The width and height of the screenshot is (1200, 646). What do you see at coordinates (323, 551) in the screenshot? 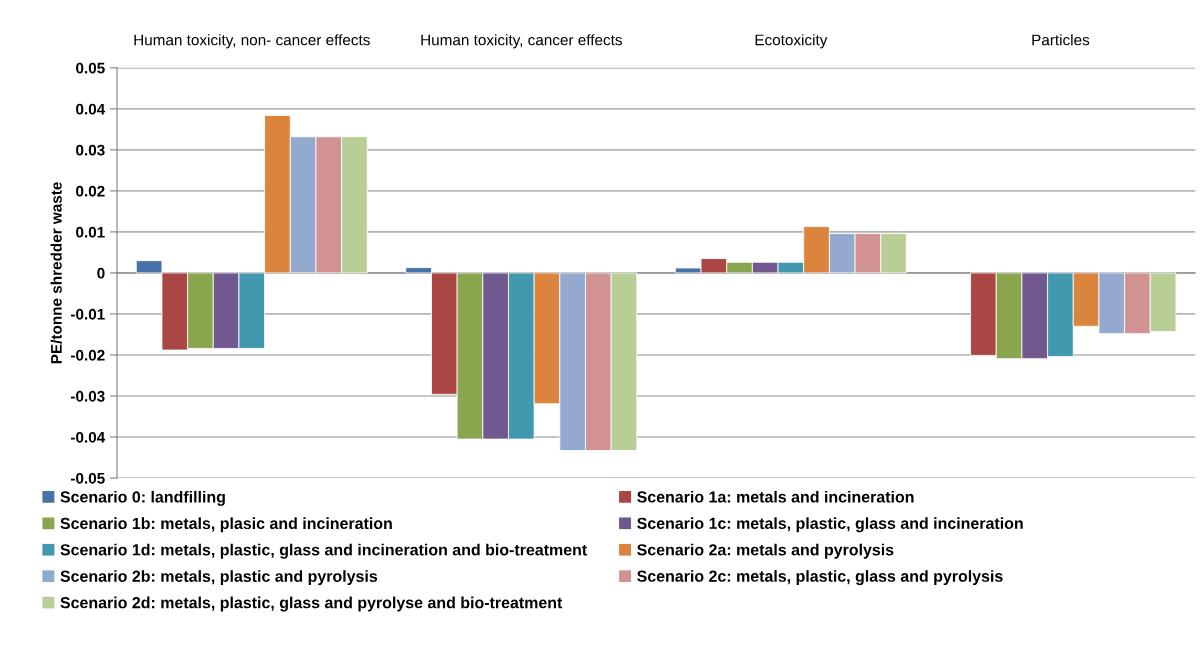
I see `legend-label: Scenario 1d: metals, plastic, glass and incineration and bio-treatment` at bounding box center [323, 551].